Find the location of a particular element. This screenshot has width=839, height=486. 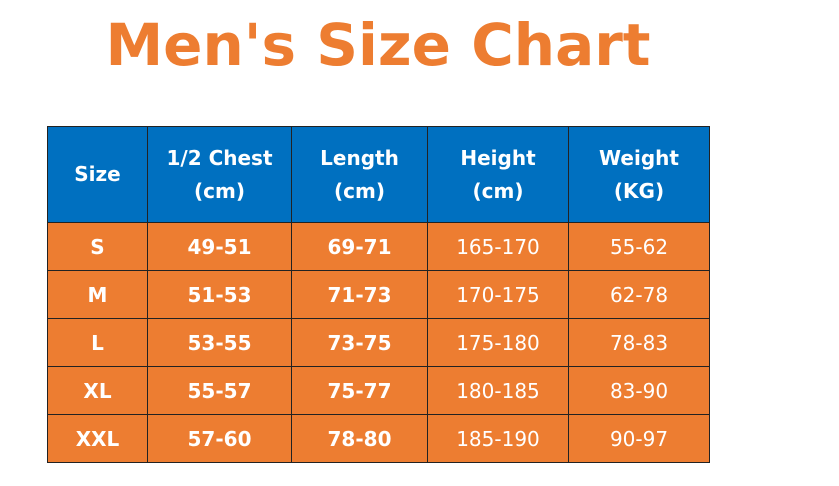

title: Men's Size Chart is located at coordinates (378, 45).